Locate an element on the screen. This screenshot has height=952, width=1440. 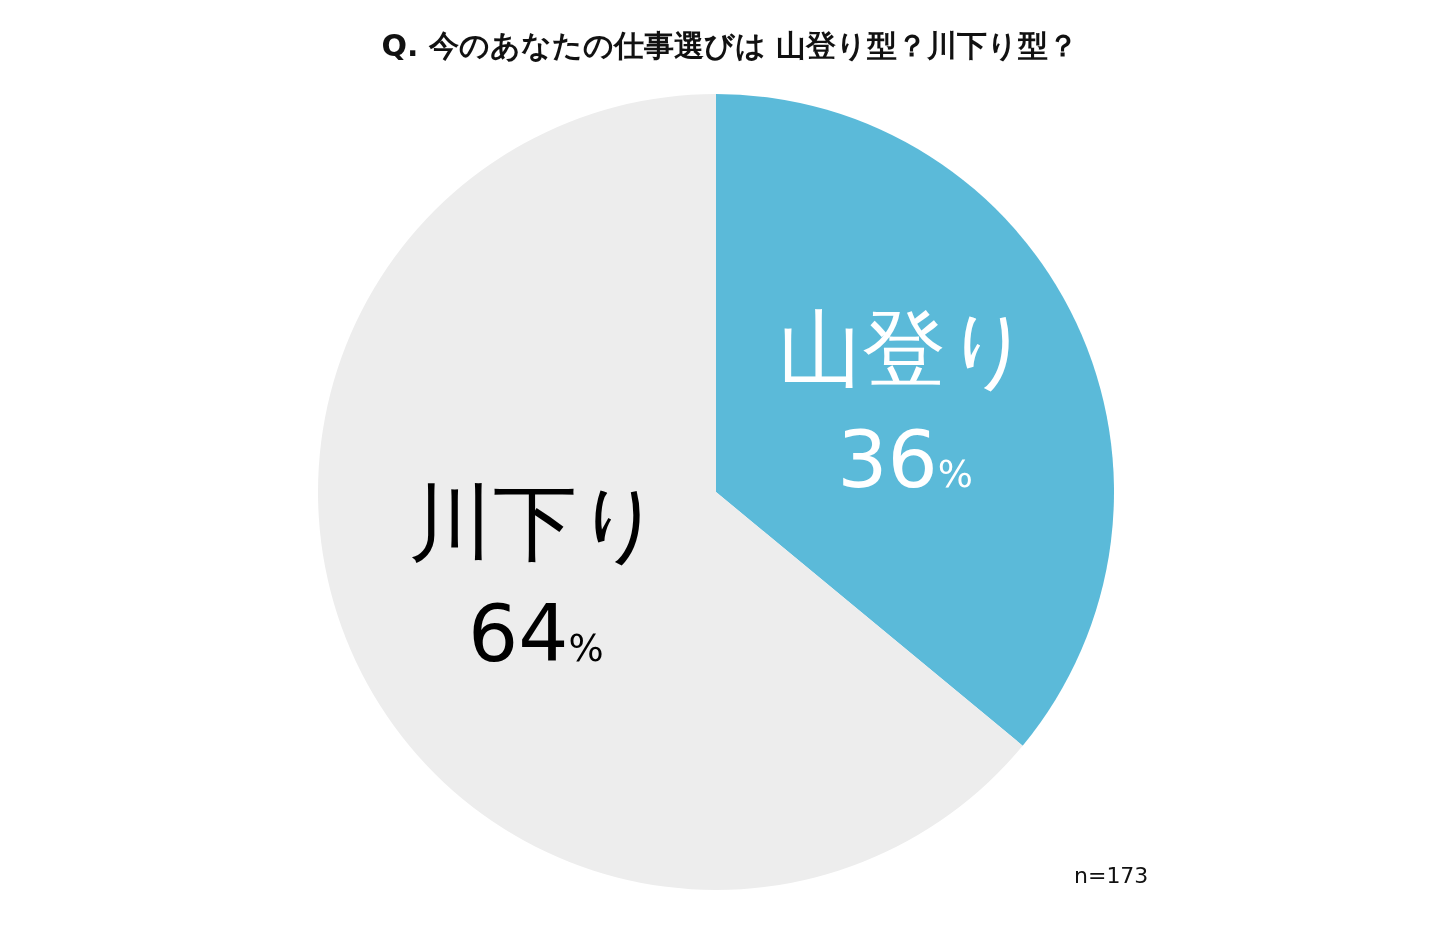
slice-label: 川下り is located at coordinates (535, 522).